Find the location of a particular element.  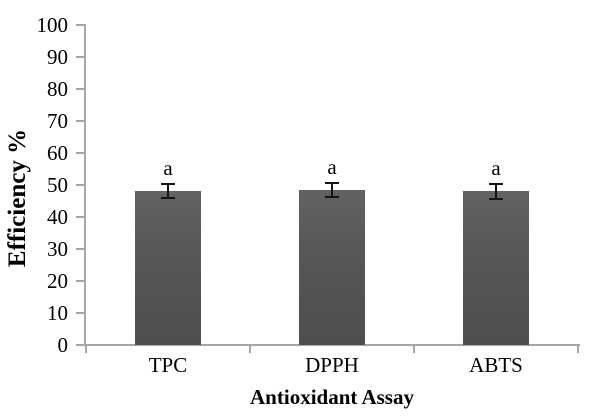

bar-tpc is located at coordinates (168, 268).